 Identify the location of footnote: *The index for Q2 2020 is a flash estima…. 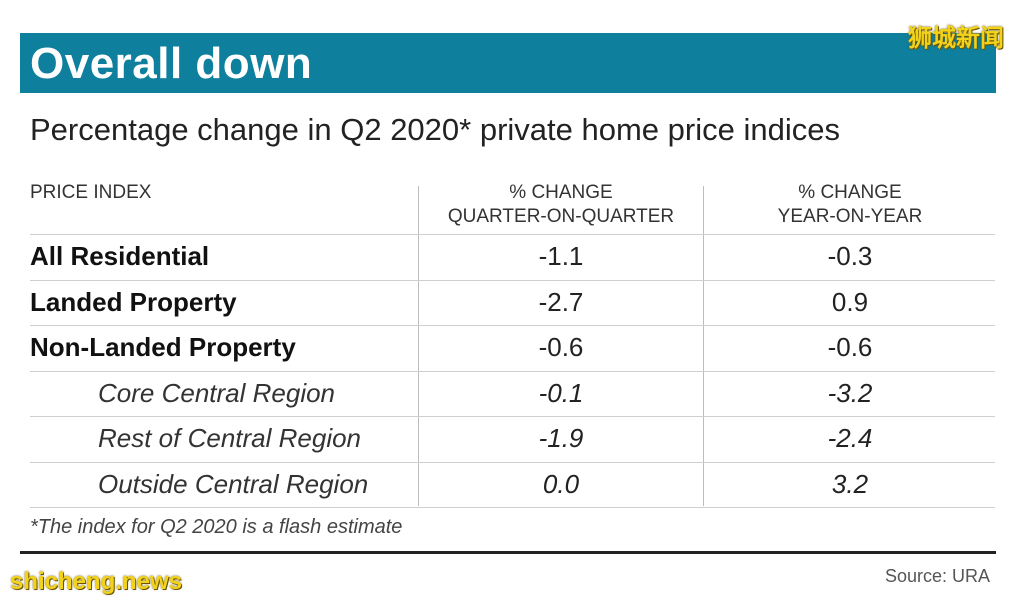
(216, 527).